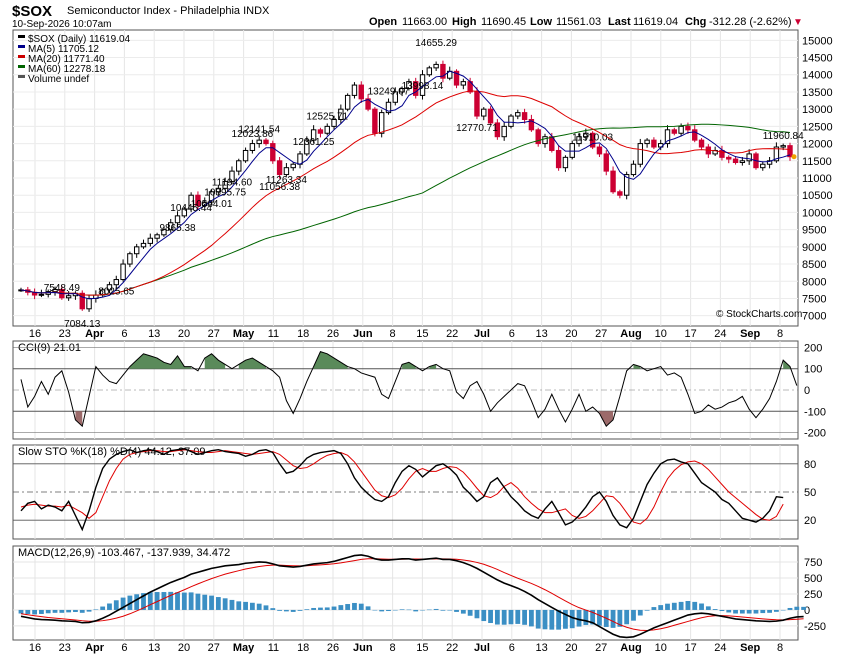 Image resolution: width=850 pixels, height=668 pixels. Describe the element at coordinates (65, 648) in the screenshot. I see `x-tick-label: 23` at that location.